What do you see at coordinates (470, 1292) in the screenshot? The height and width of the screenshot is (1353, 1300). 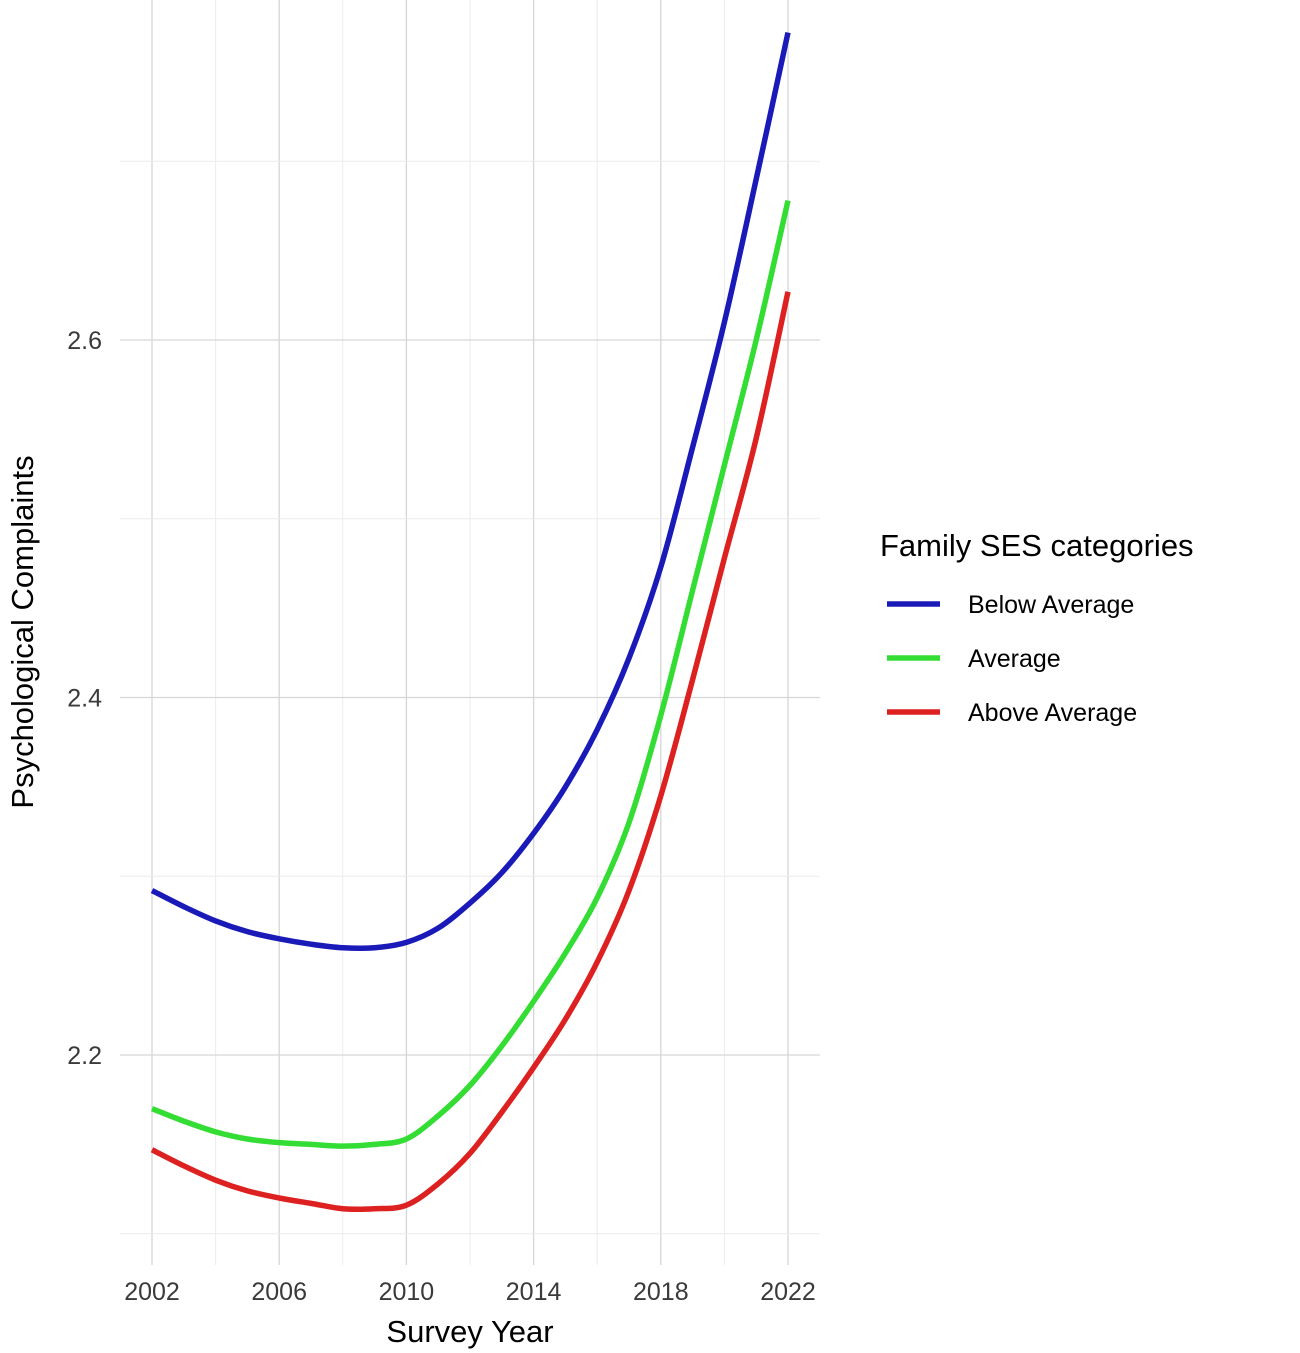 I see `x-axis-ticks: 2002 2006 2010 2014 2018 2022` at bounding box center [470, 1292].